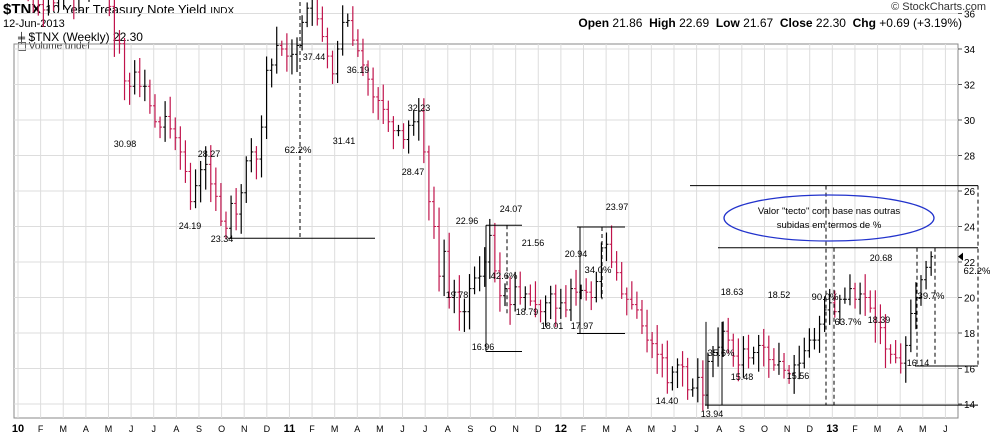 The width and height of the screenshot is (990, 438). Describe the element at coordinates (222, 239) in the screenshot. I see `pivot-label: 23.34` at that location.